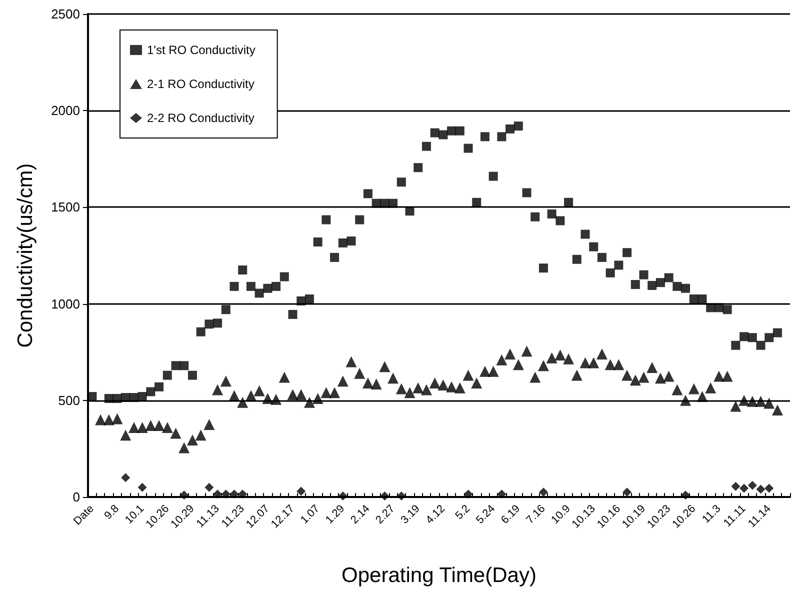 The image size is (796, 592). What do you see at coordinates (65, 304) in the screenshot?
I see `y-tick-label: 1000` at bounding box center [65, 304].